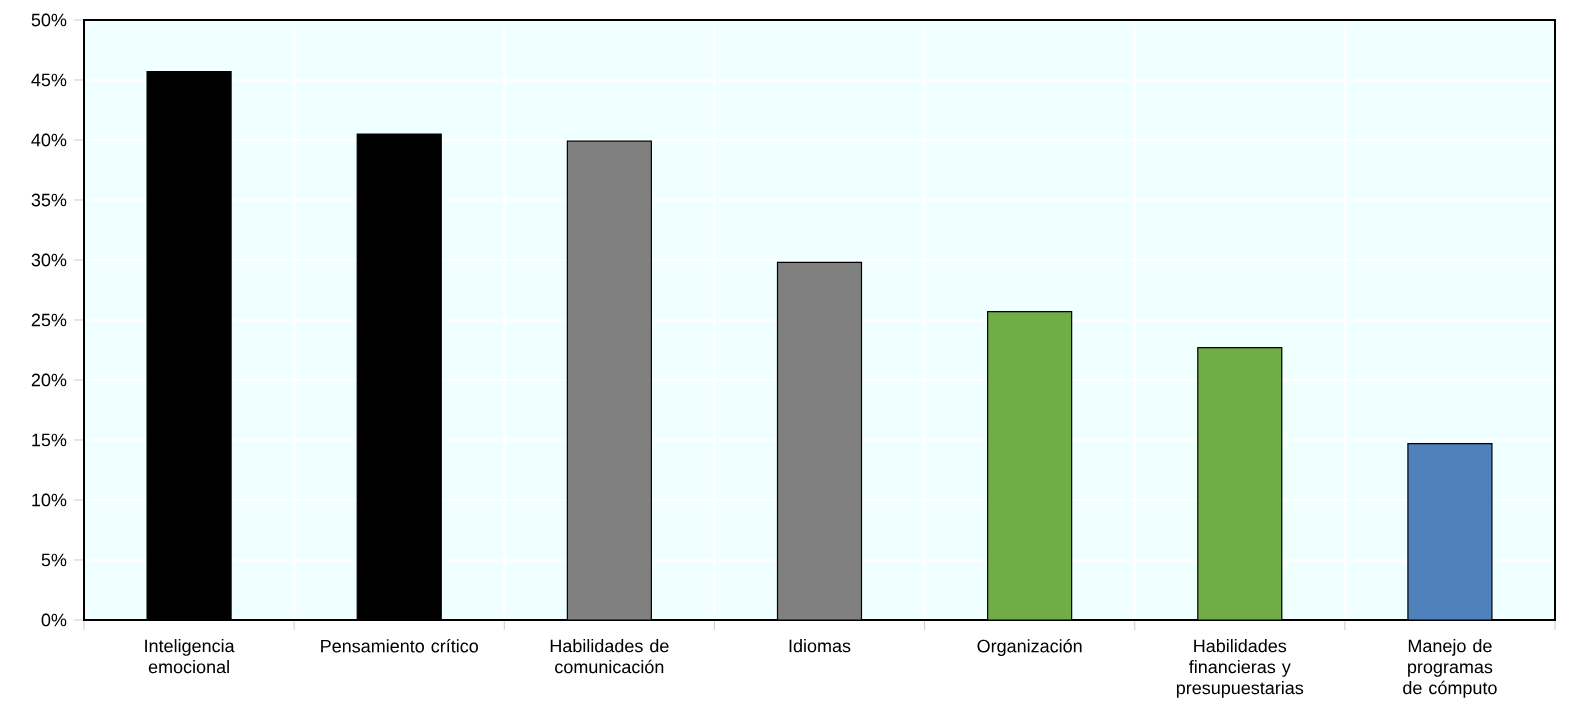  Describe the element at coordinates (49, 380) in the screenshot. I see `y-tick-label: 20%` at that location.